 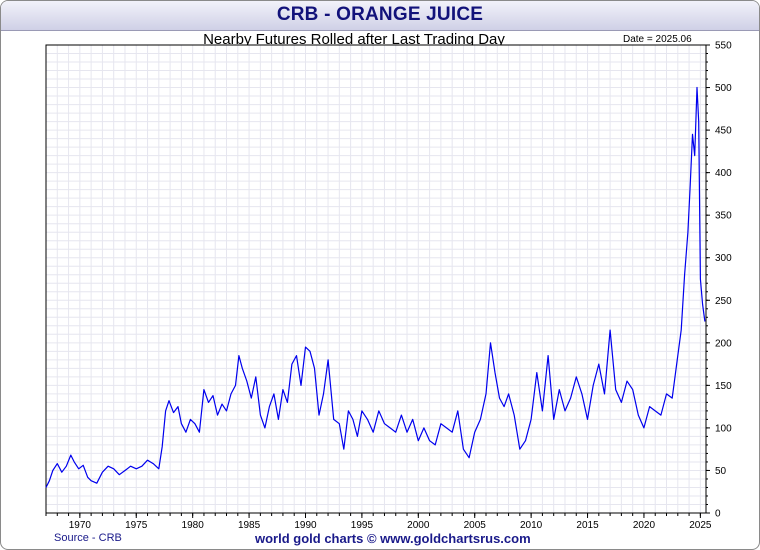 What do you see at coordinates (80, 525) in the screenshot?
I see `x-tick-label: 1970` at bounding box center [80, 525].